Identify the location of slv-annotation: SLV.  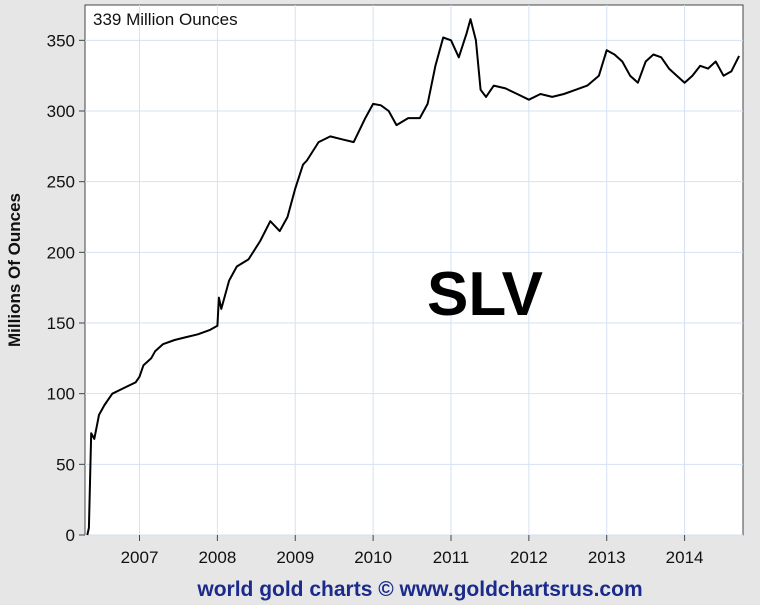
(485, 294).